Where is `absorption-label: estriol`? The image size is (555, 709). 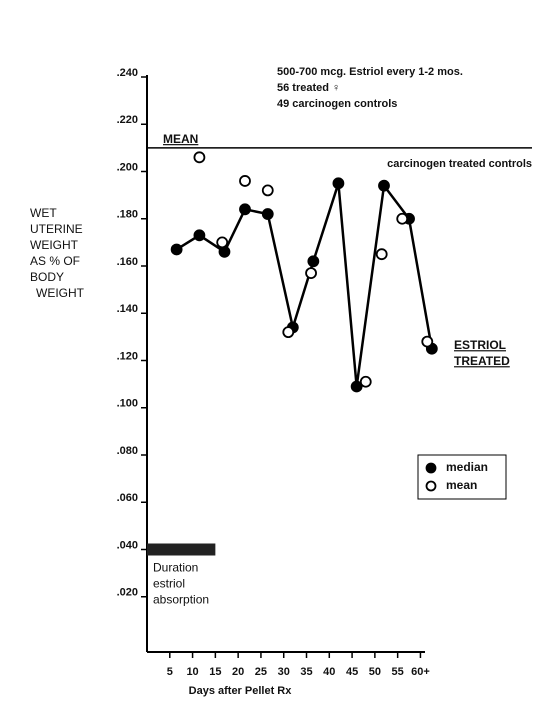 absorption-label: estriol is located at coordinates (169, 584).